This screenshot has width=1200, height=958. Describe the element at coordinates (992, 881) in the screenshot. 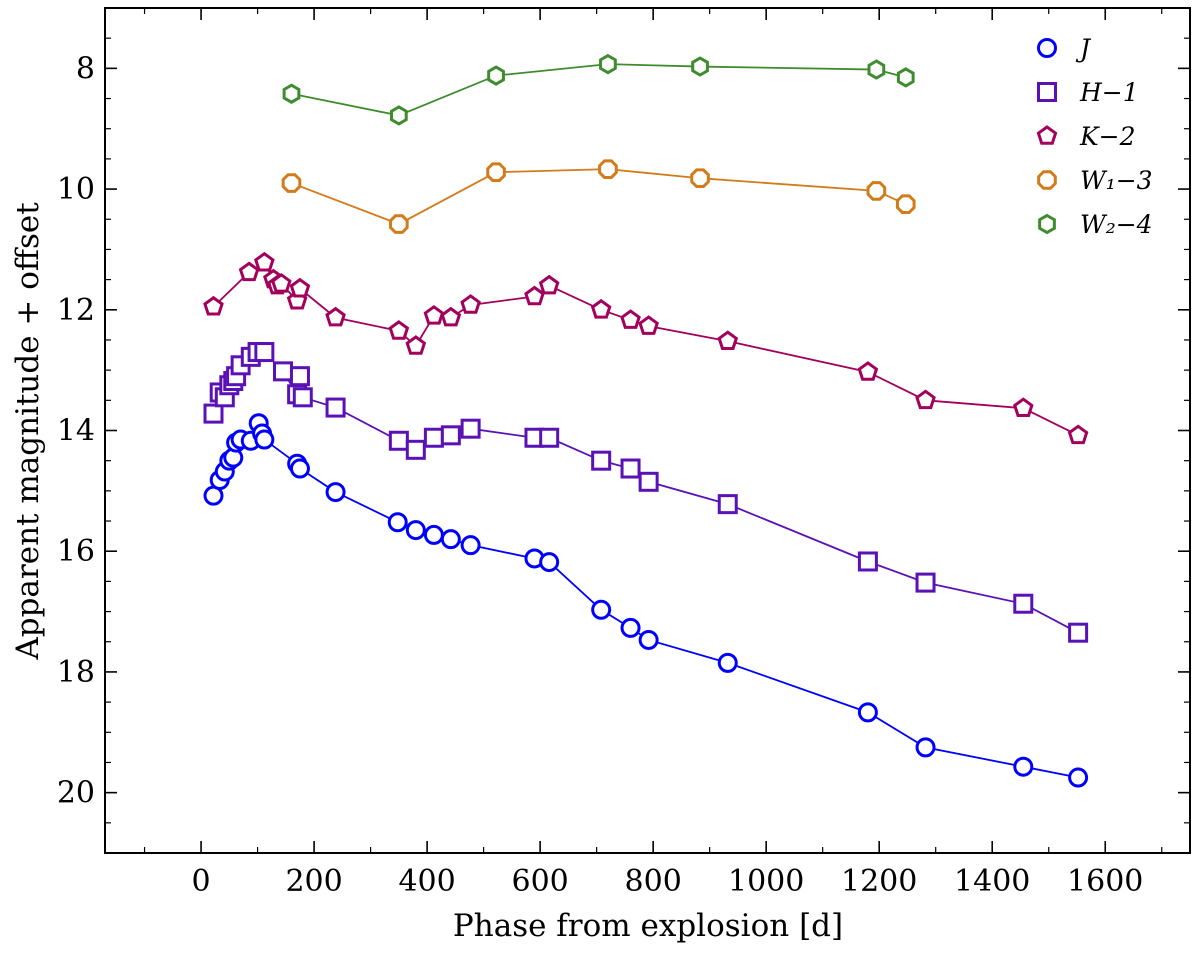

I see `x-tick-label: 1400` at that location.